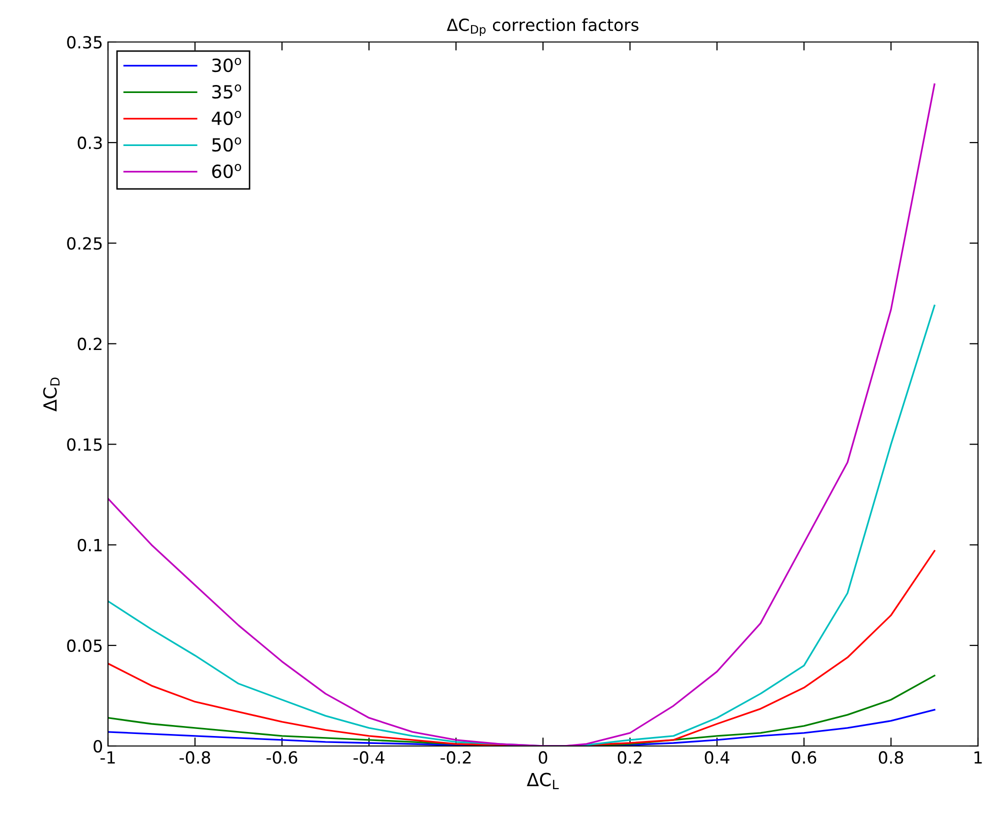 The height and width of the screenshot is (828, 995). What do you see at coordinates (84, 243) in the screenshot?
I see `y-tick-label: 0.25` at bounding box center [84, 243].